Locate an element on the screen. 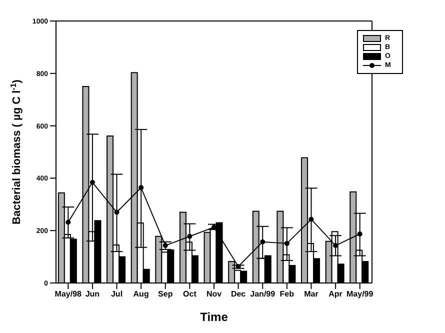 This screenshot has width=445, height=333. x-tick-label: Sep is located at coordinates (165, 294).